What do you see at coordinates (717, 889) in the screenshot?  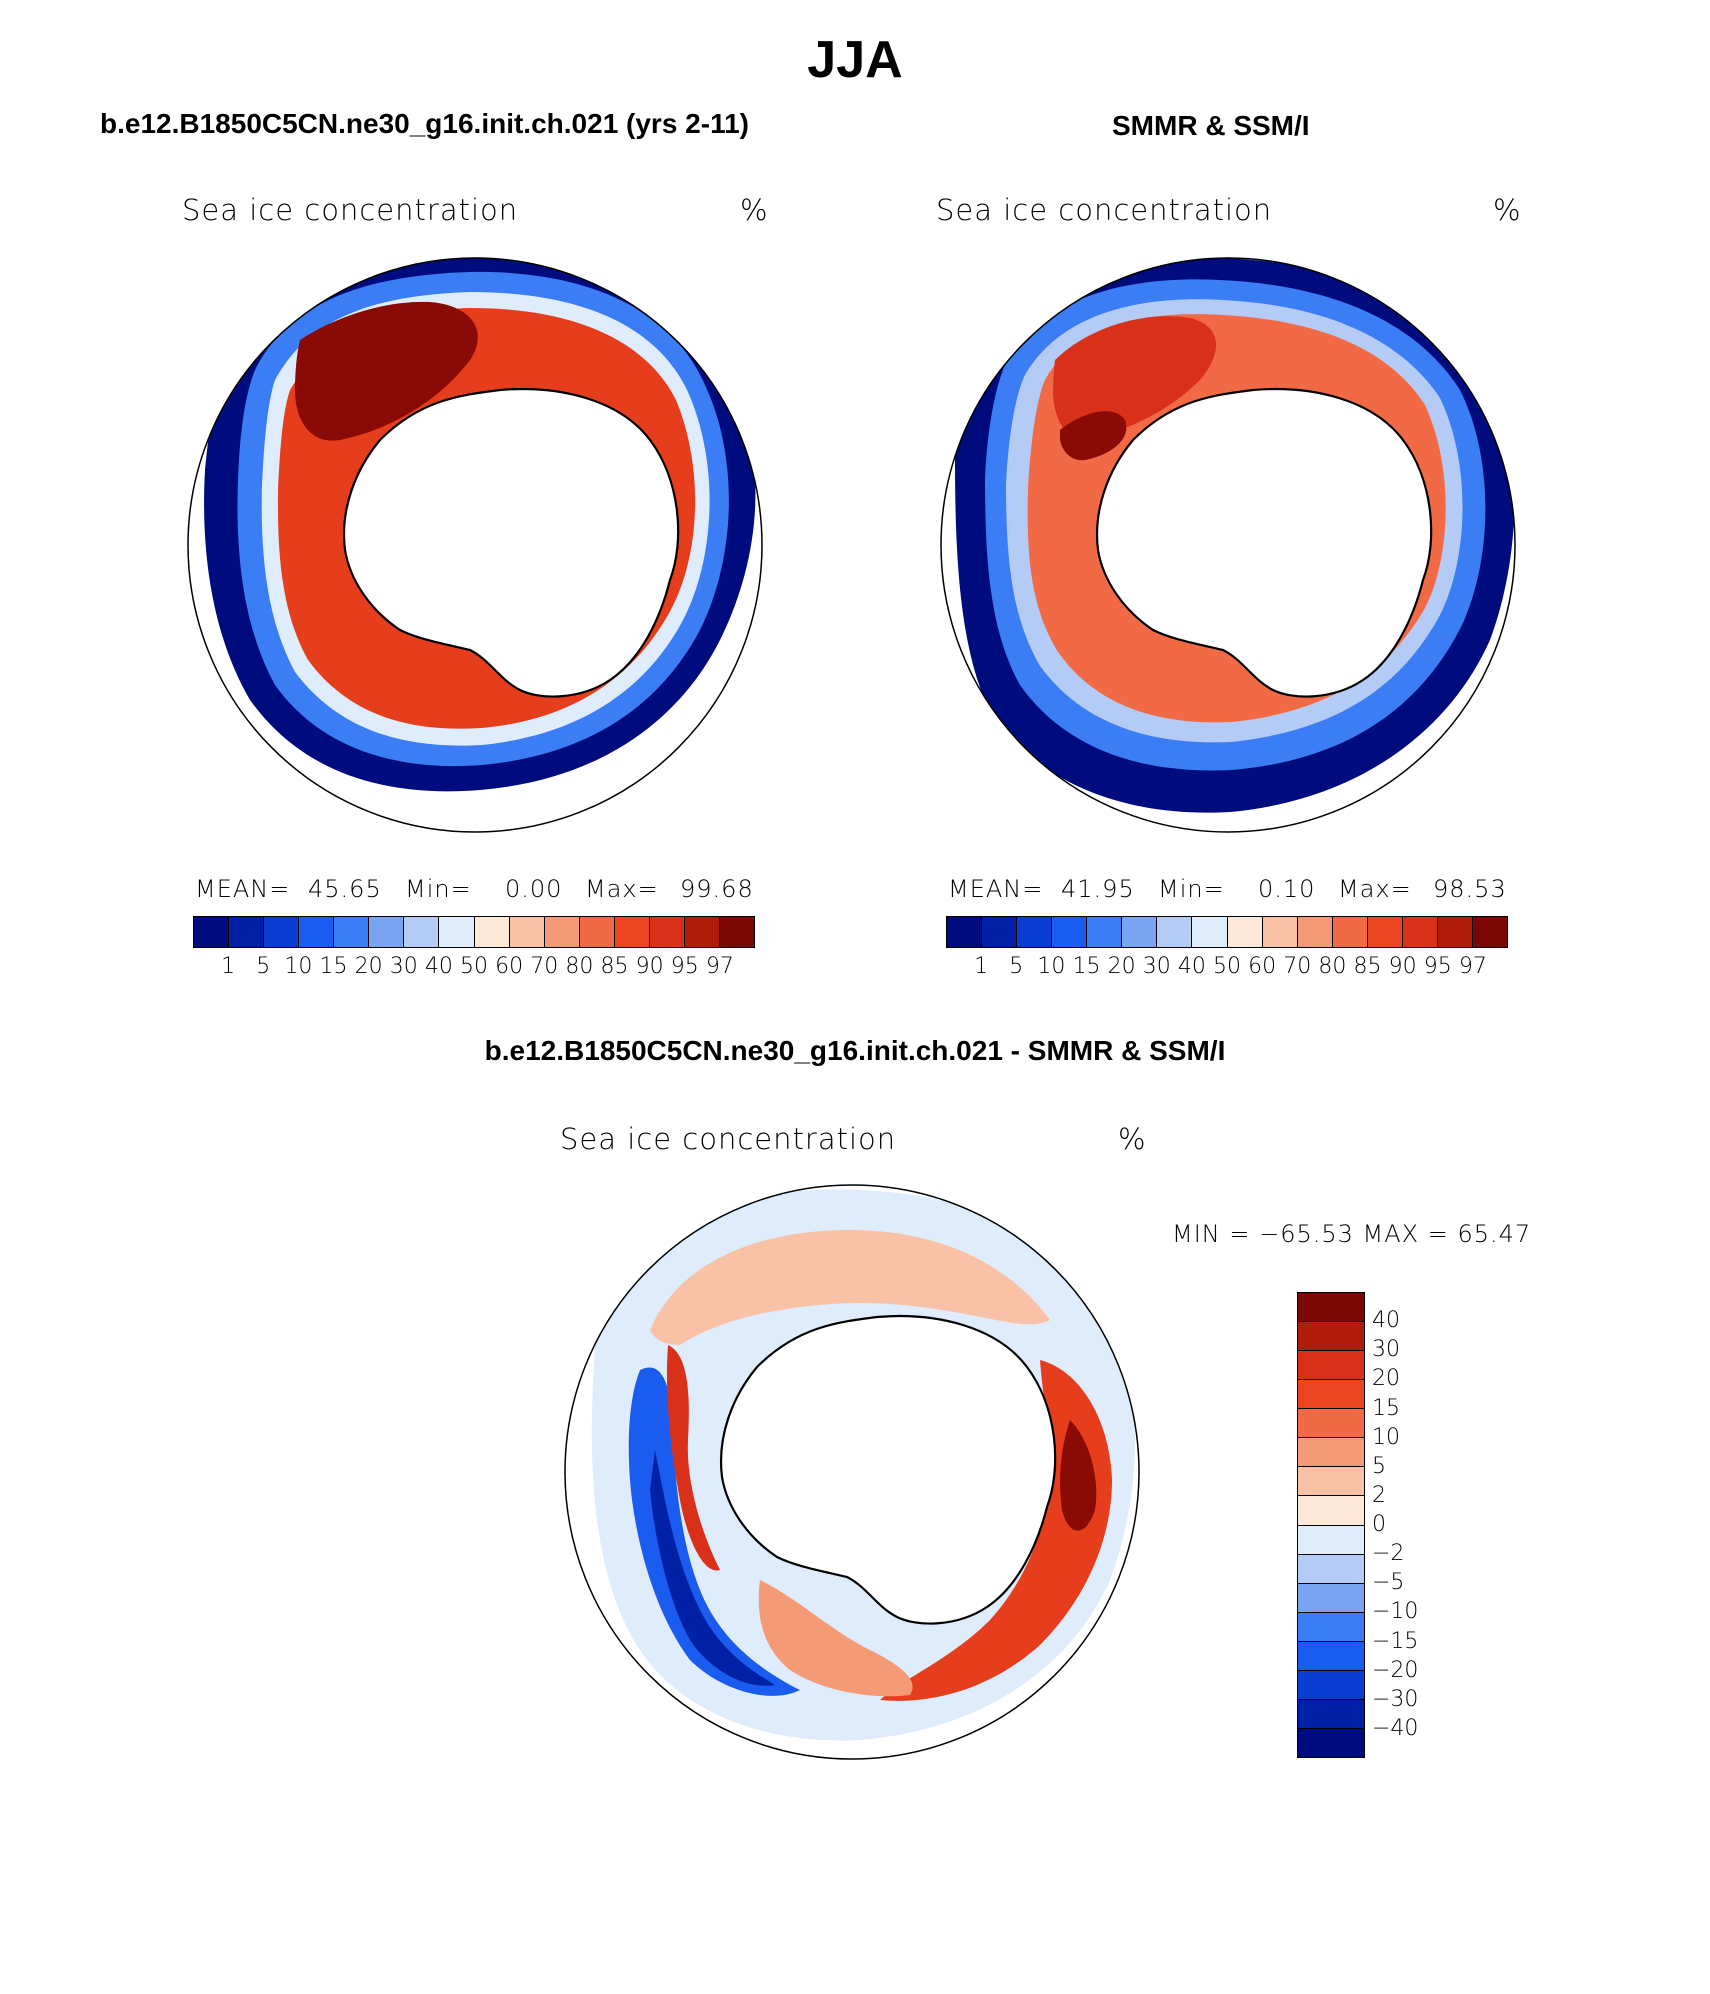 I see `model-max-value: 99.68` at bounding box center [717, 889].